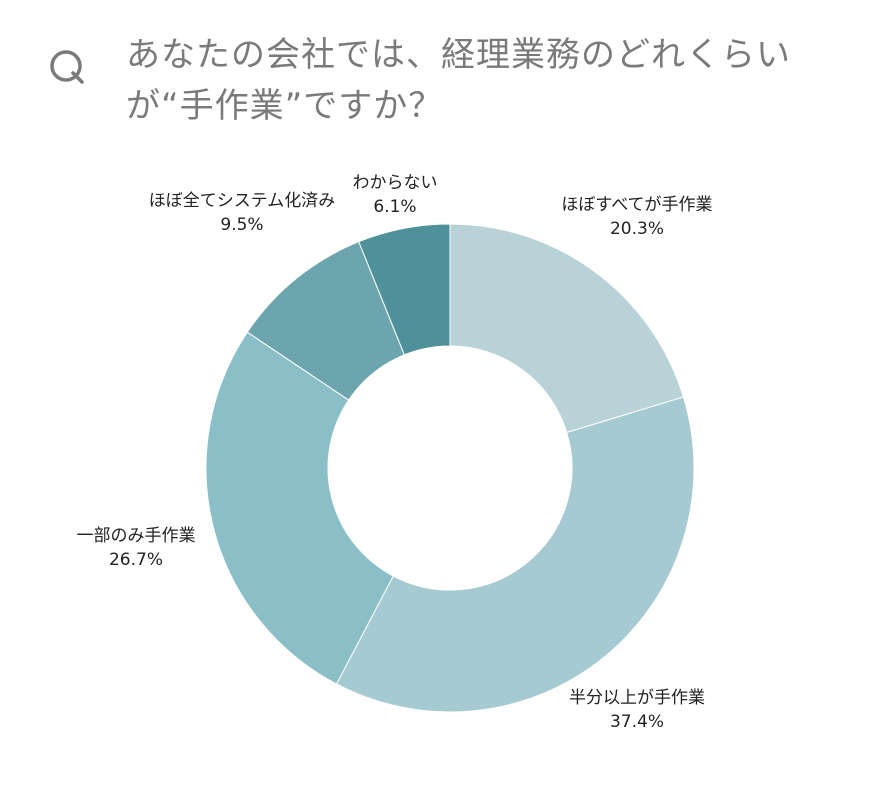 This screenshot has height=788, width=883. Describe the element at coordinates (241, 225) in the screenshot. I see `slice-value-3: 9.5%` at that location.